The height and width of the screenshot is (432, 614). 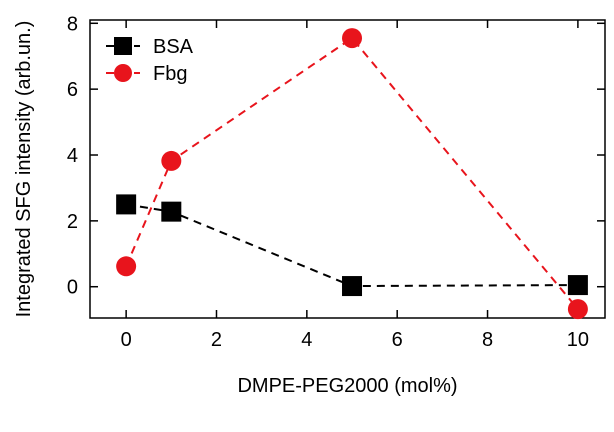 What do you see at coordinates (72, 90) in the screenshot?
I see `y-tick-label: 6` at bounding box center [72, 90].